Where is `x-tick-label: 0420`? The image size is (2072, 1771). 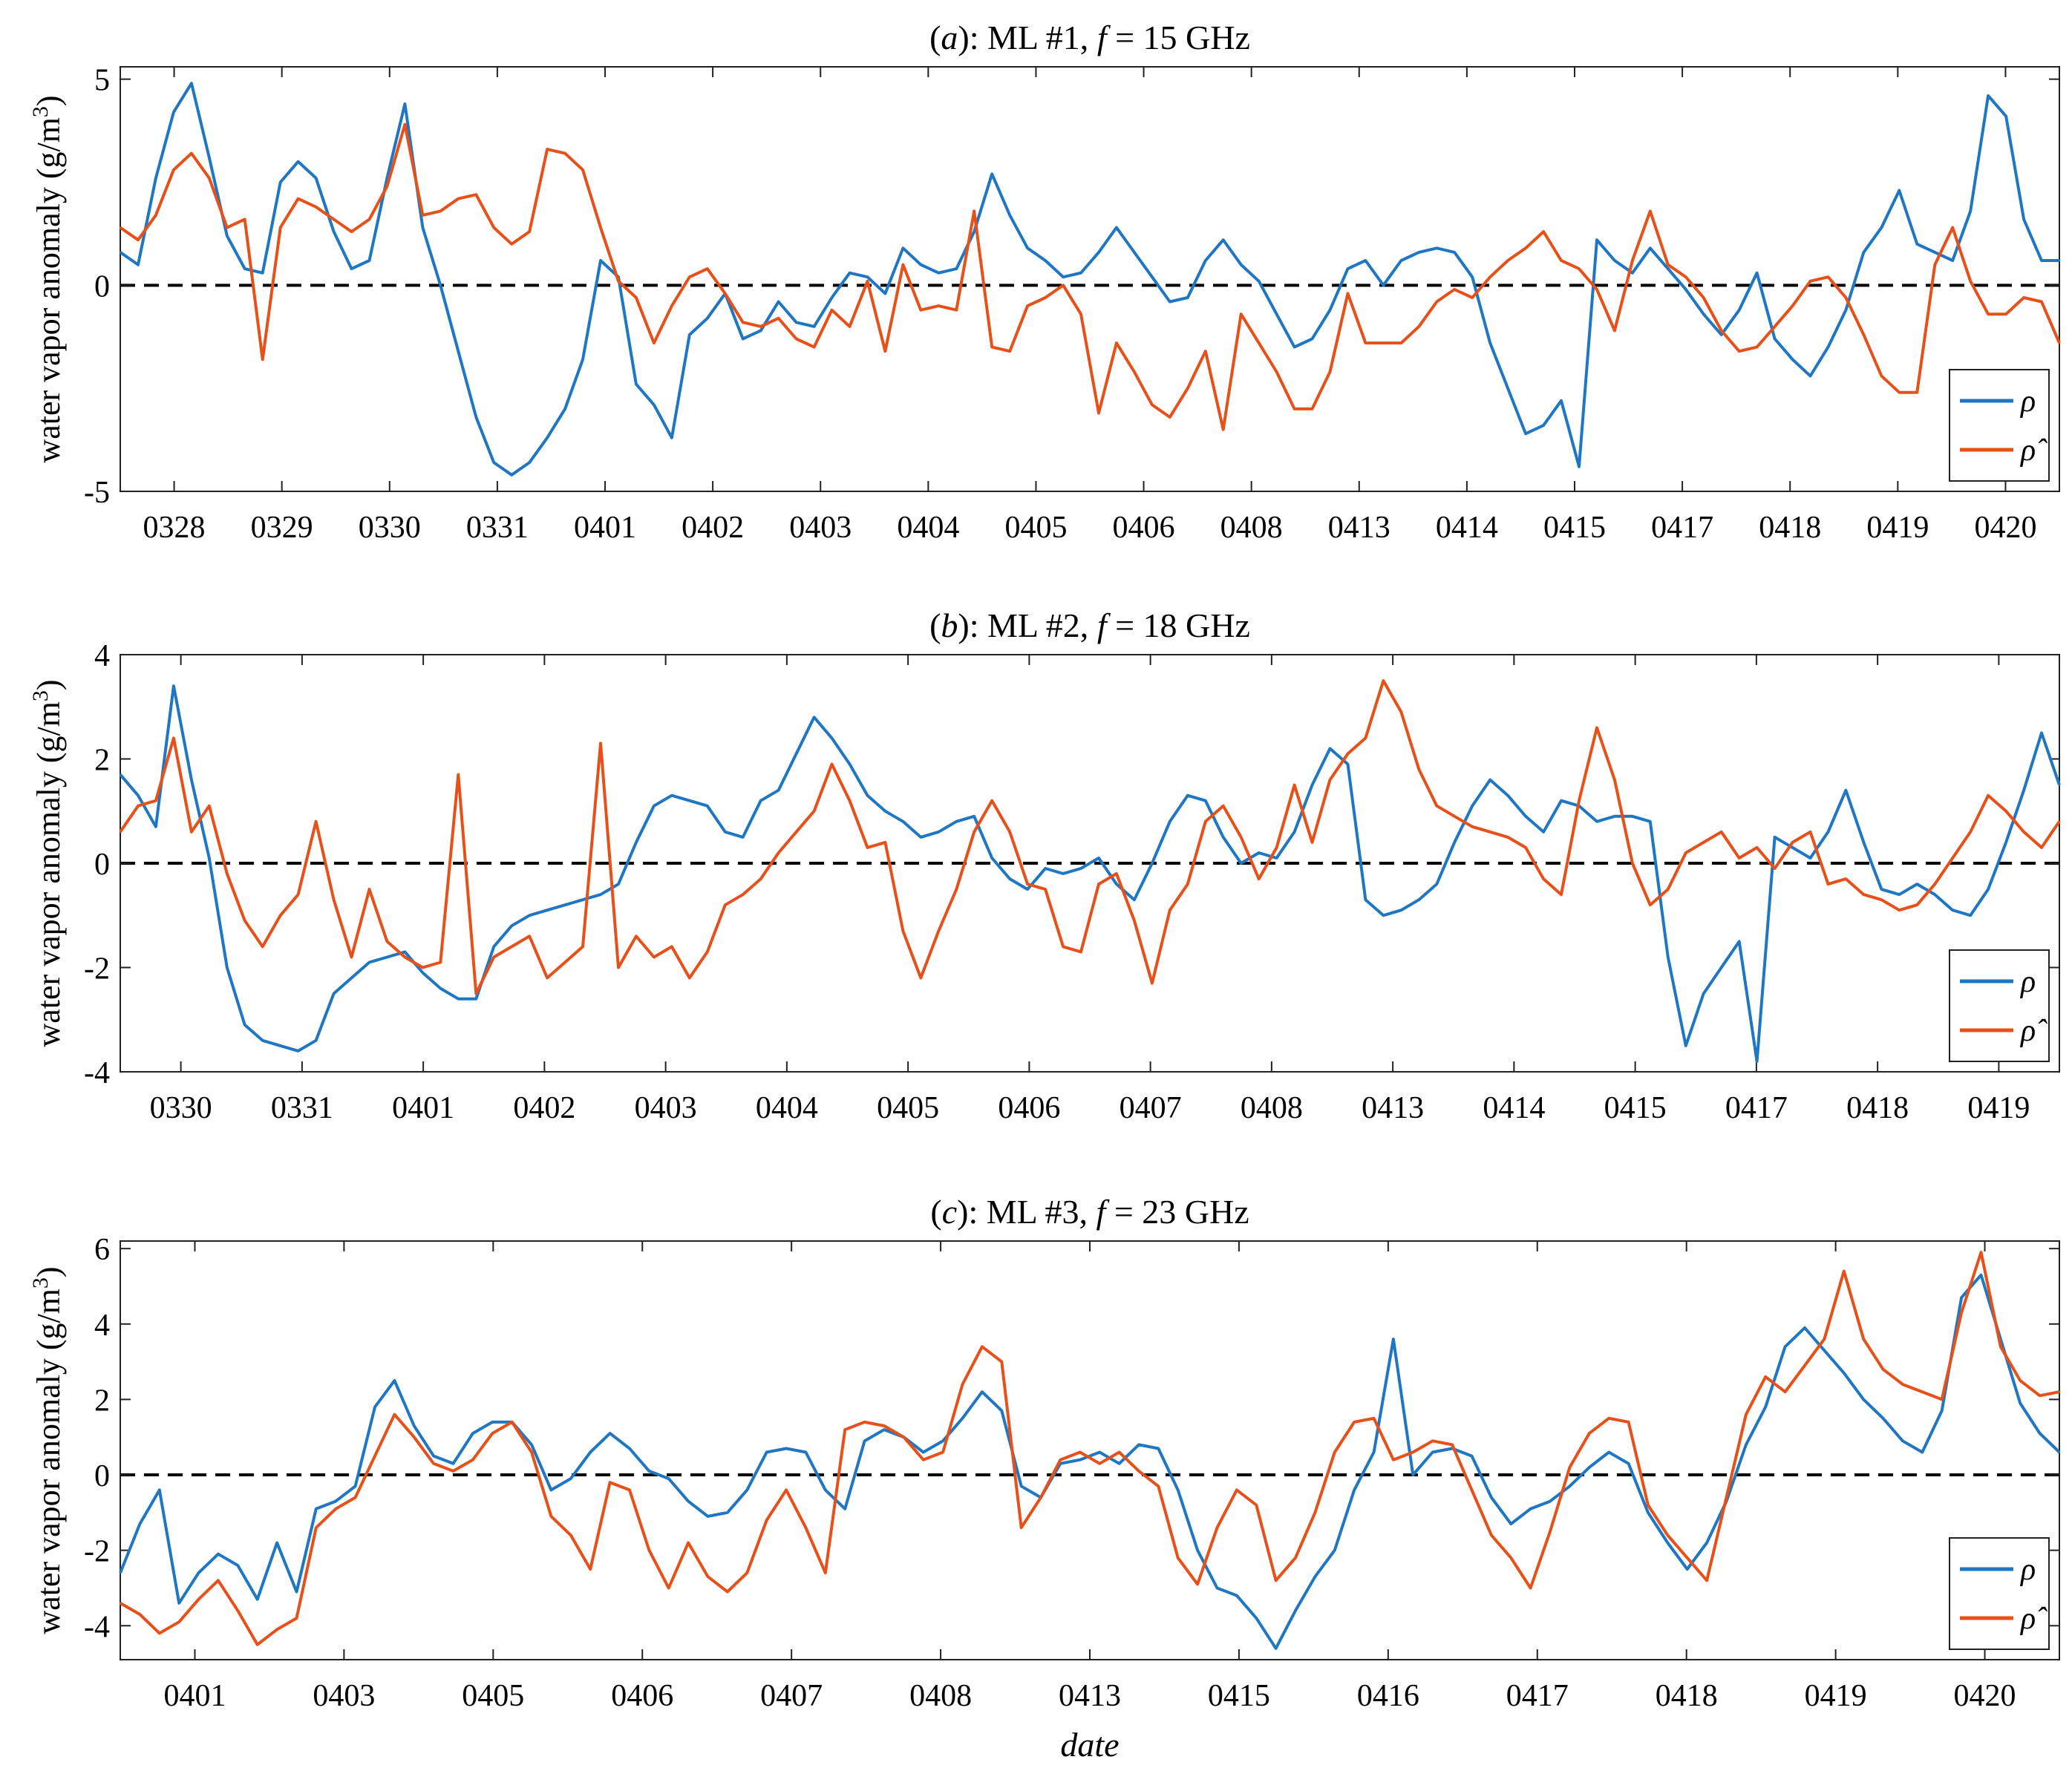
x-tick-label: 0420 is located at coordinates (1985, 1696).